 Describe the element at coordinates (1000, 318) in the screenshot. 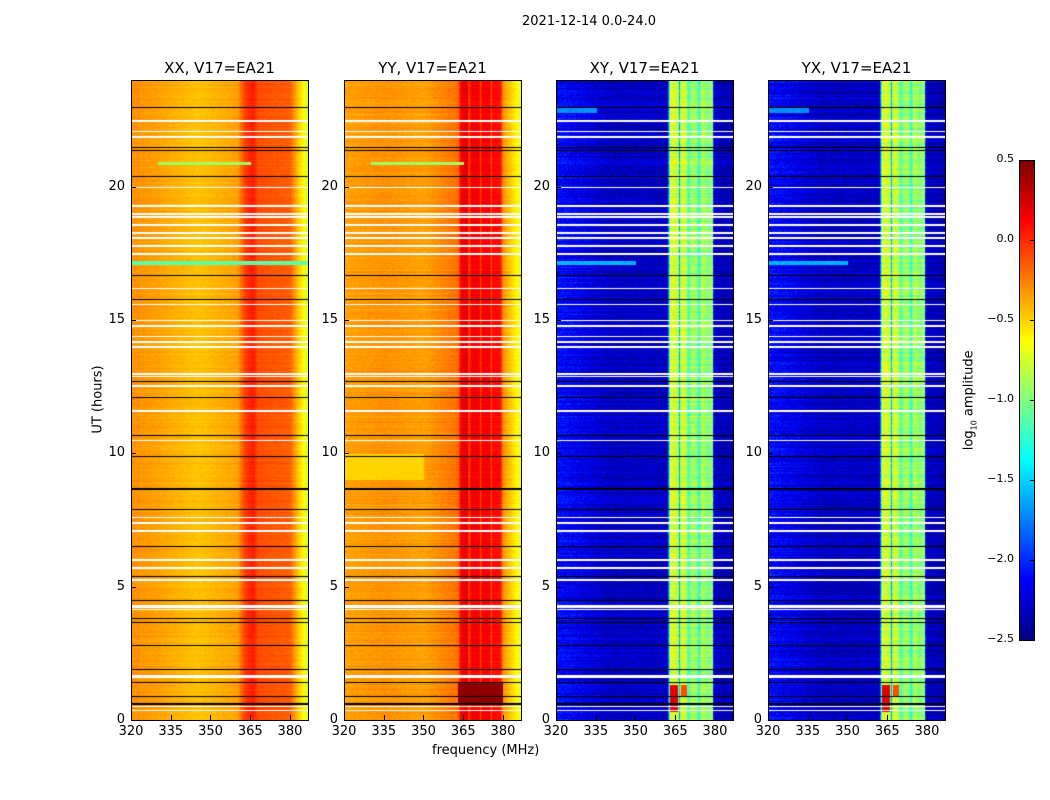

I see `colorbar-tick-label: −0.5` at that location.